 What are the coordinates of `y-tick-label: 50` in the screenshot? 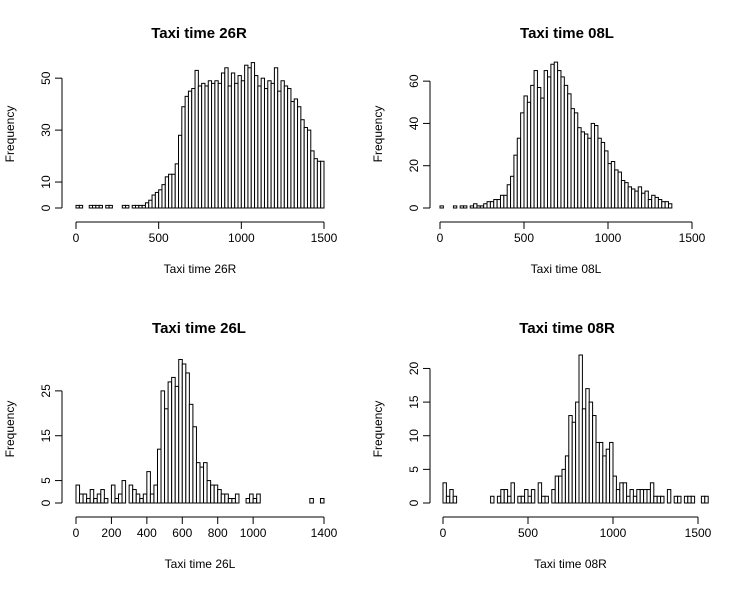 It's located at (46, 78).